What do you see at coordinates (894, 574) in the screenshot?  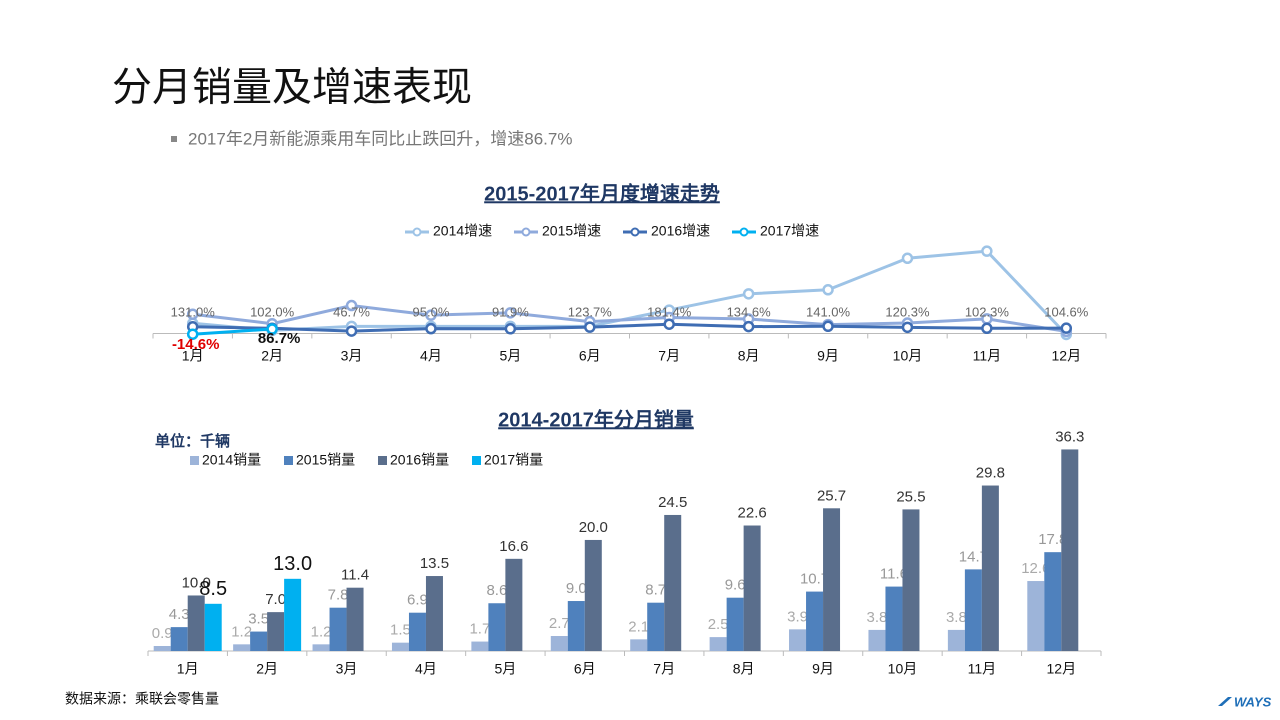 I see `data-label: 11.6` at bounding box center [894, 574].